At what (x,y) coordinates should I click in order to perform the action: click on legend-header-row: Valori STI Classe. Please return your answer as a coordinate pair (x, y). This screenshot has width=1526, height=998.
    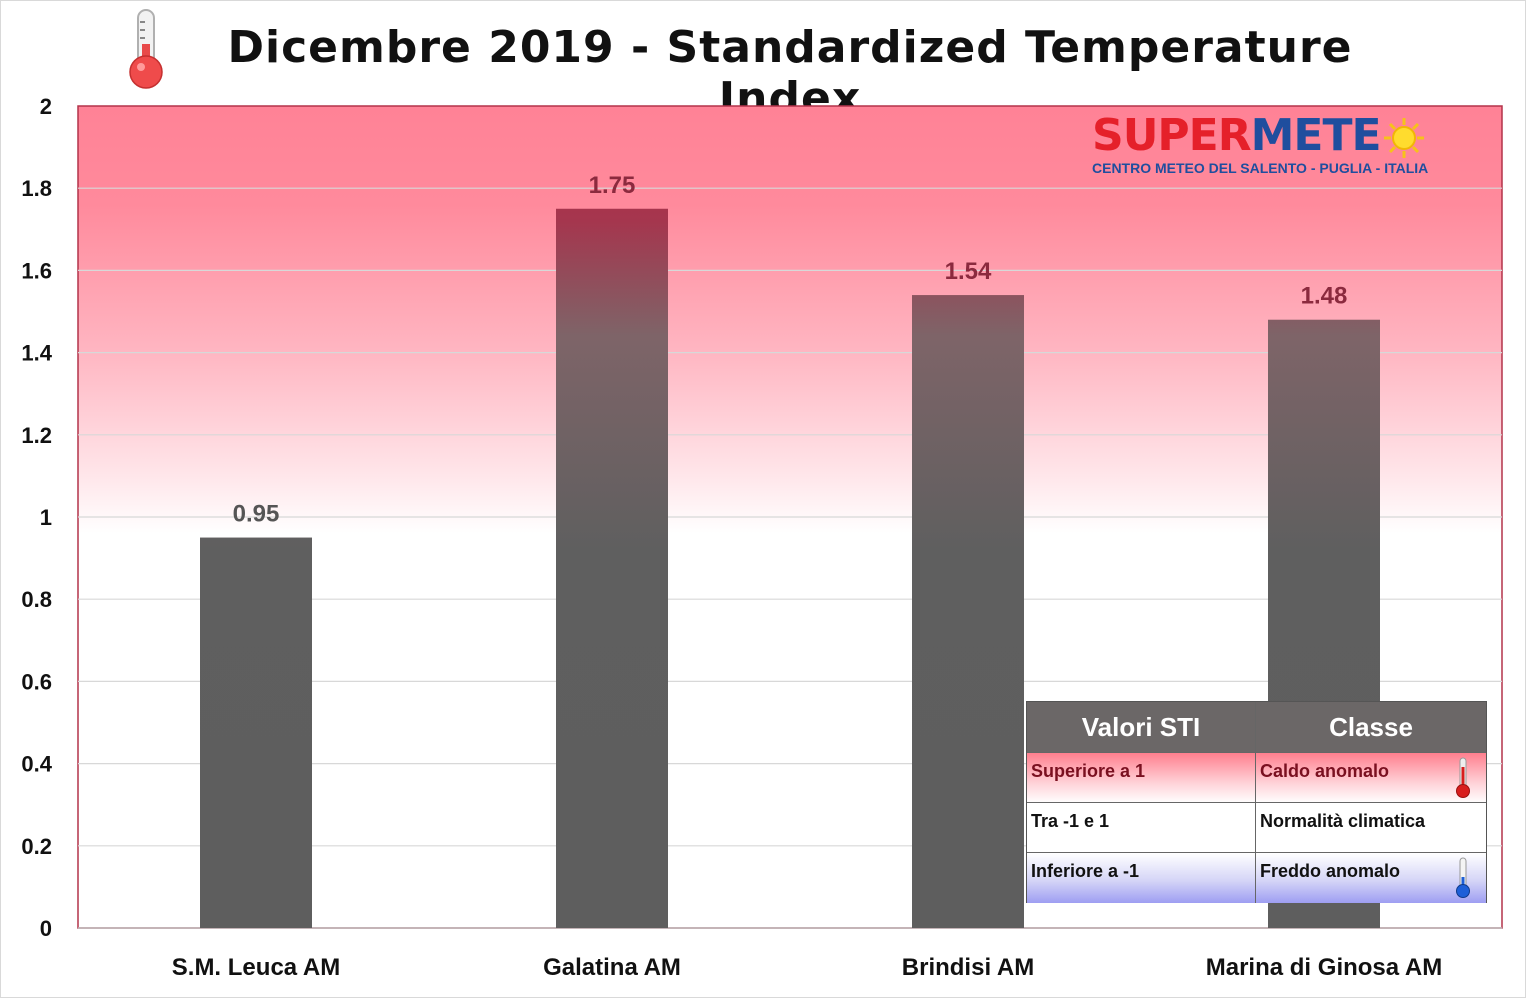
    Looking at the image, I should click on (1256, 727).